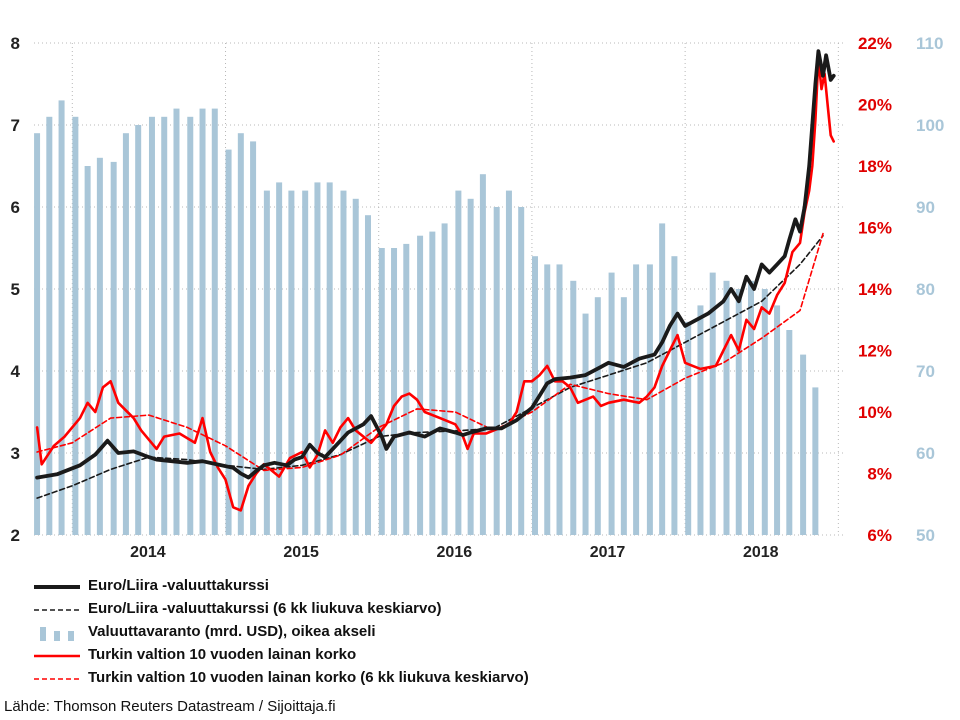 This screenshot has width=960, height=720. What do you see at coordinates (232, 631) in the screenshot?
I see `legend-label: Valuuttavaranto (mrd. USD), oikea akseli` at bounding box center [232, 631].